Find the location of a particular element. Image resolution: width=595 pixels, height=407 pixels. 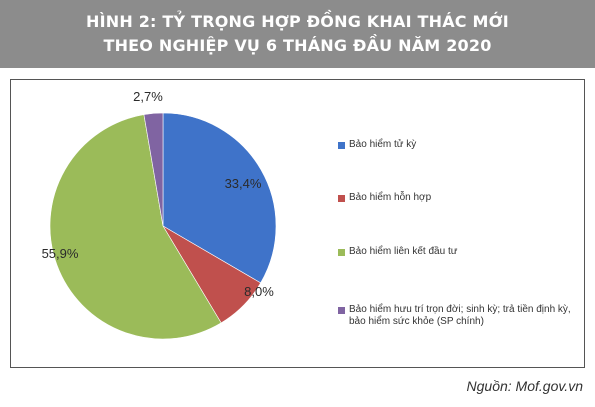

source-credit: Nguồn: Mof.gov.vn is located at coordinates (524, 386).